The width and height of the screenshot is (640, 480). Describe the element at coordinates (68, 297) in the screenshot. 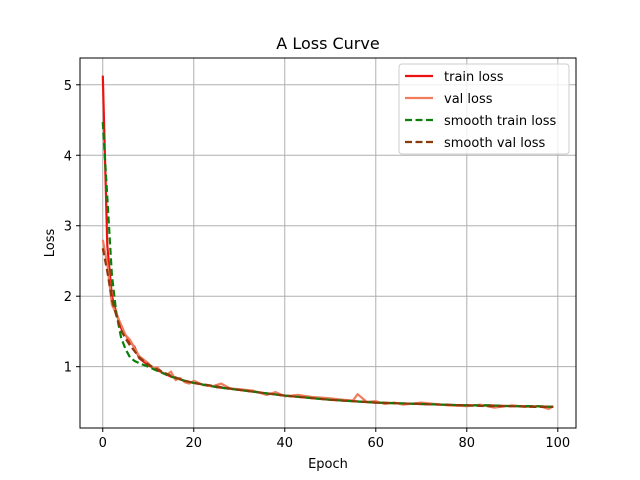

I see `y-tick-label: 2` at that location.